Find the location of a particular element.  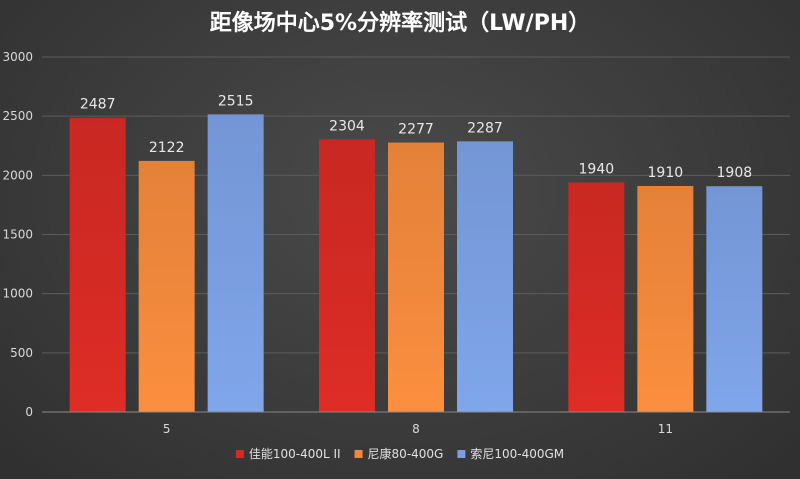

data-label: 1940 is located at coordinates (597, 169).